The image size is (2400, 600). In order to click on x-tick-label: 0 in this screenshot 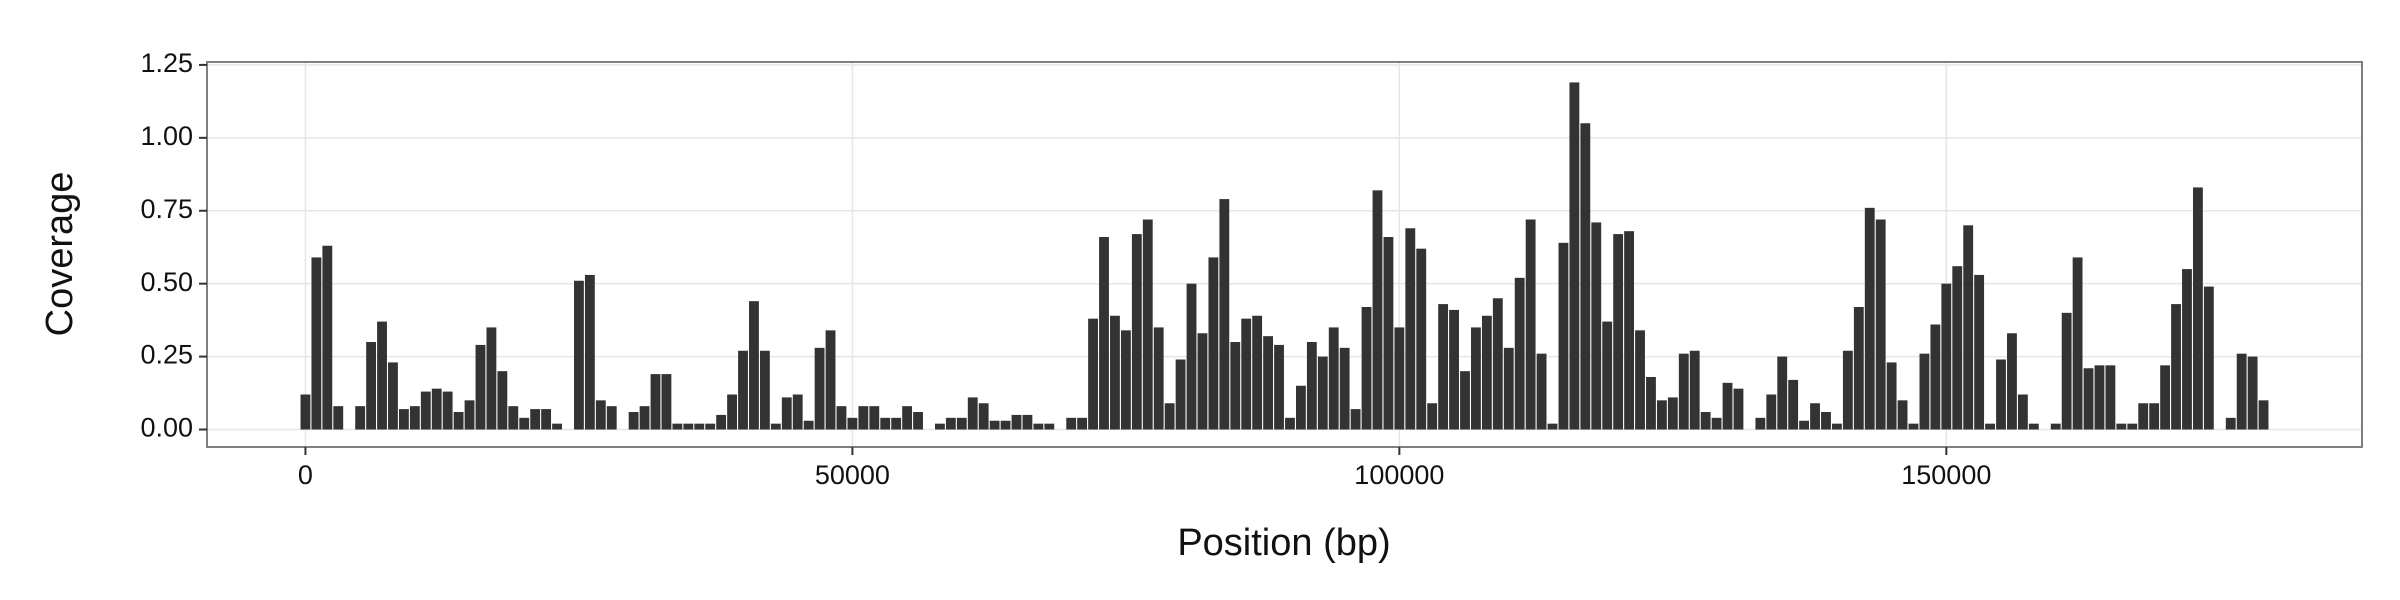, I will do `click(305, 475)`.